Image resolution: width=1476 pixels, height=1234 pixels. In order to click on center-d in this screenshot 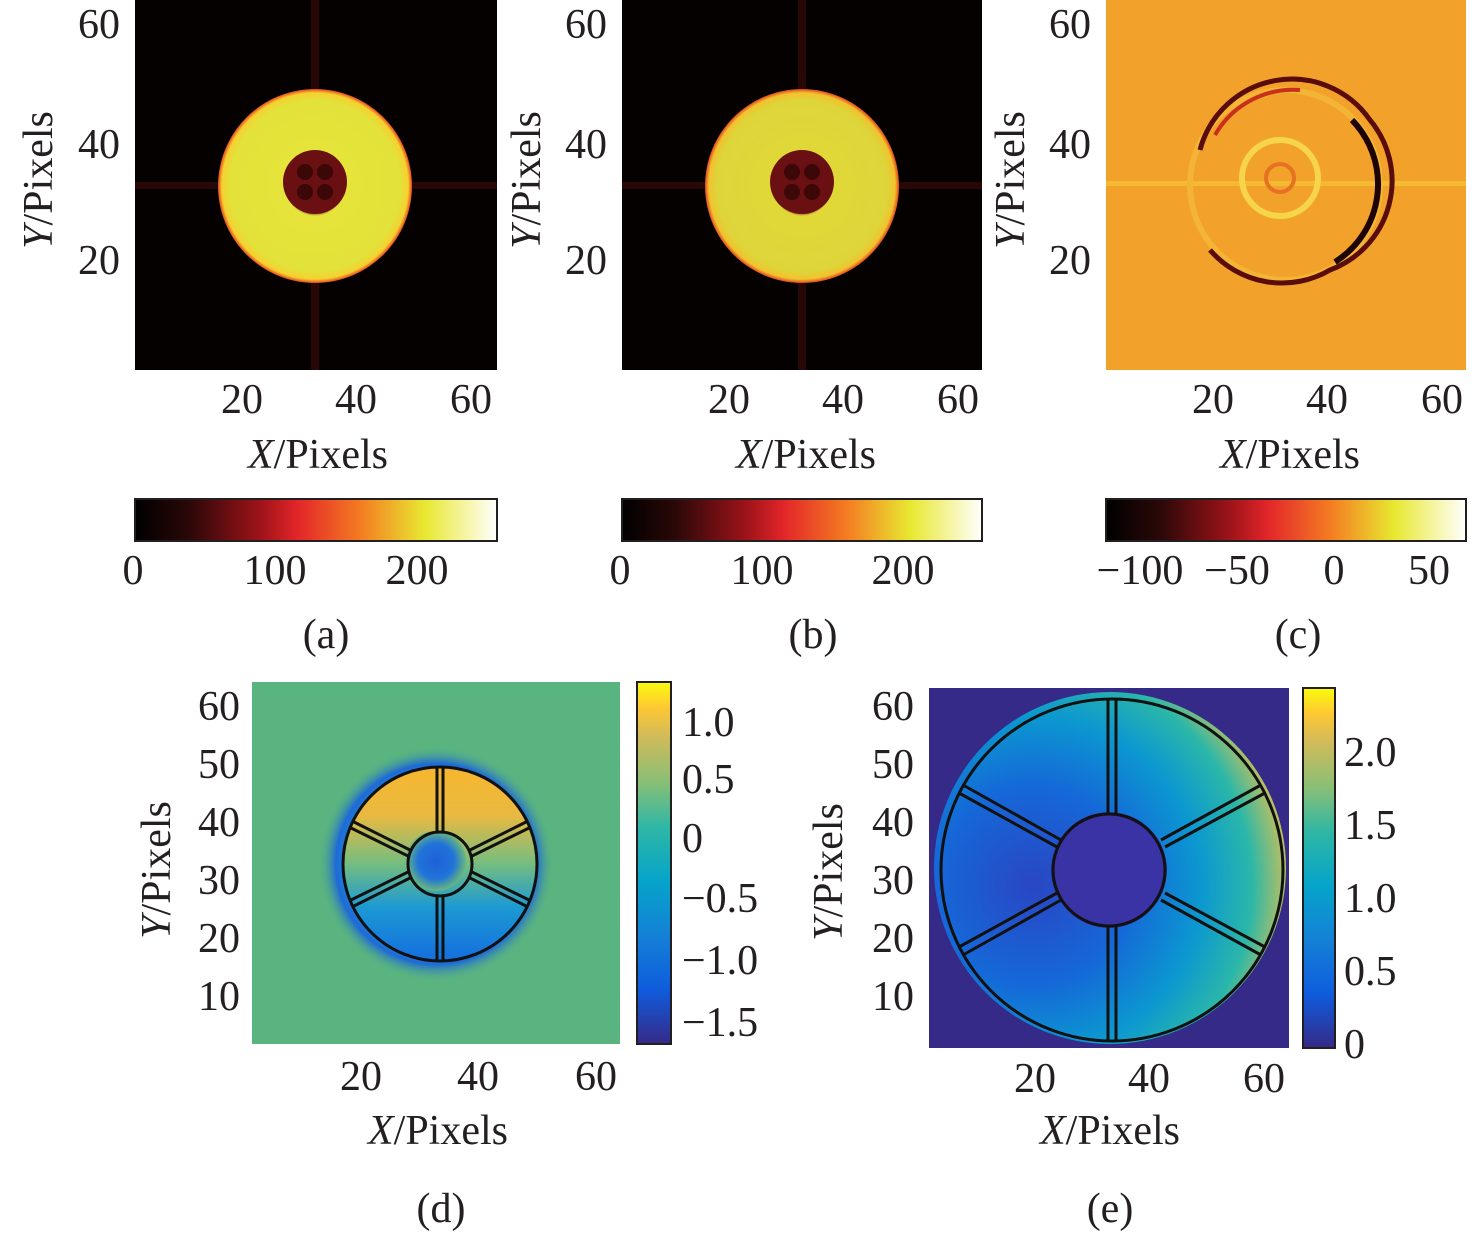, I will do `click(436, 861)`.